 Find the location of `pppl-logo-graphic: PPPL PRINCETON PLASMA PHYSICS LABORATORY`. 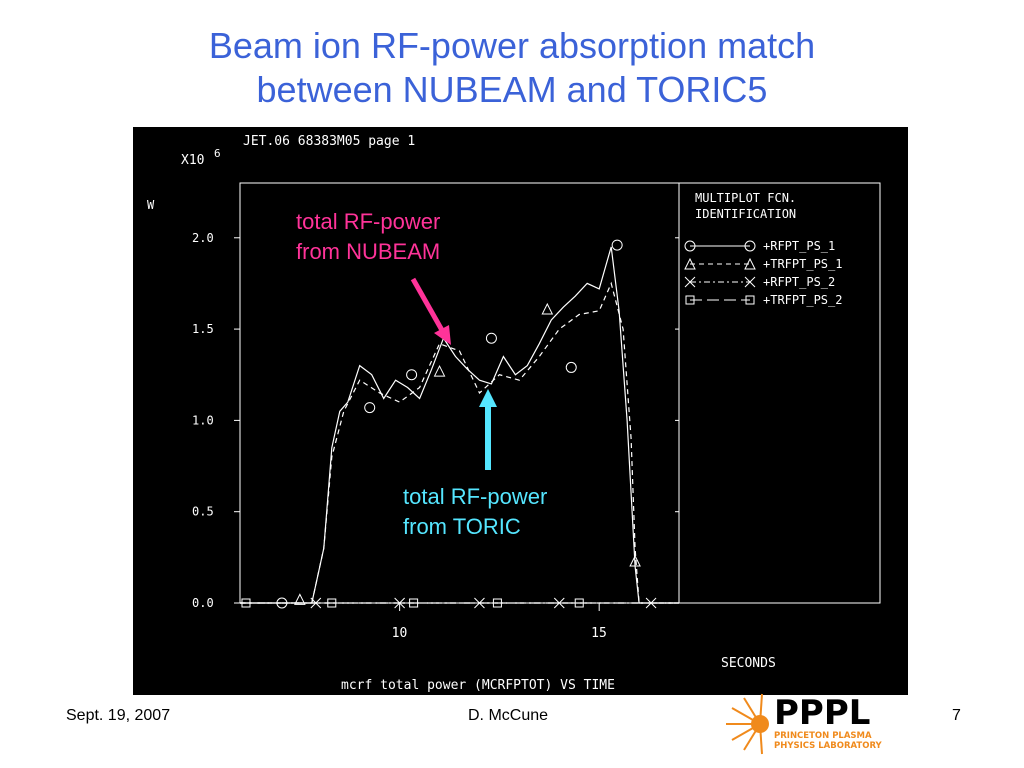

pppl-logo-graphic: PPPL PRINCETON PLASMA PHYSICS LABORATORY is located at coordinates (804, 724).